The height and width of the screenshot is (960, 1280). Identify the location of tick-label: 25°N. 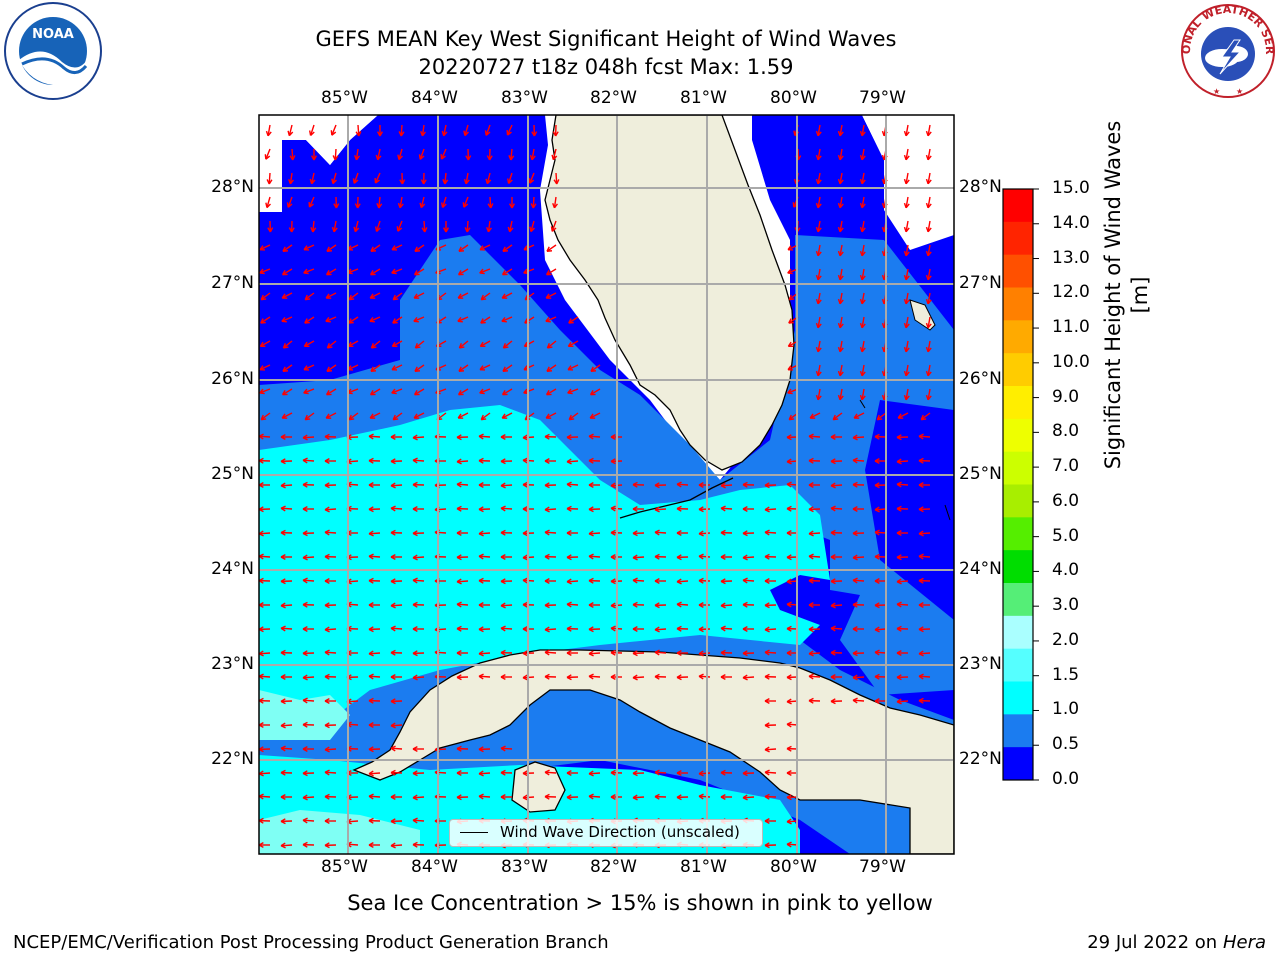
(980, 474).